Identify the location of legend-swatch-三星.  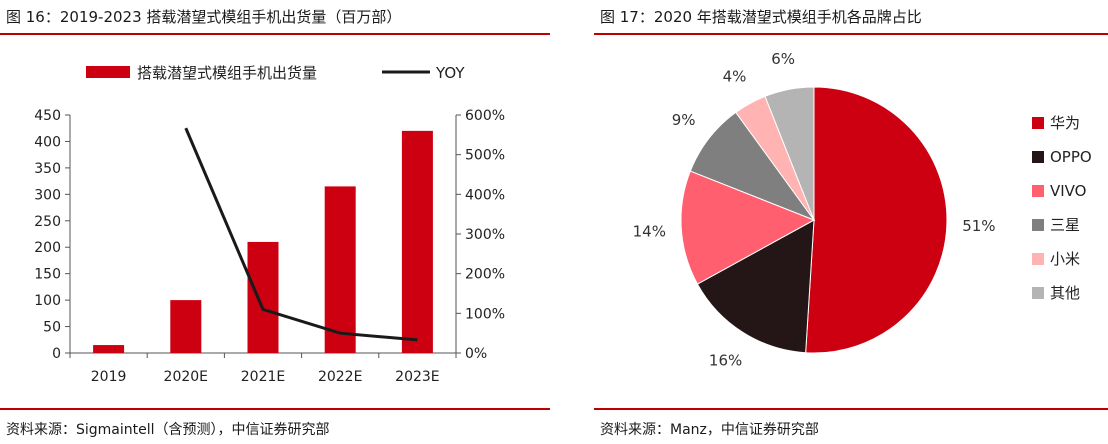
(1038, 225).